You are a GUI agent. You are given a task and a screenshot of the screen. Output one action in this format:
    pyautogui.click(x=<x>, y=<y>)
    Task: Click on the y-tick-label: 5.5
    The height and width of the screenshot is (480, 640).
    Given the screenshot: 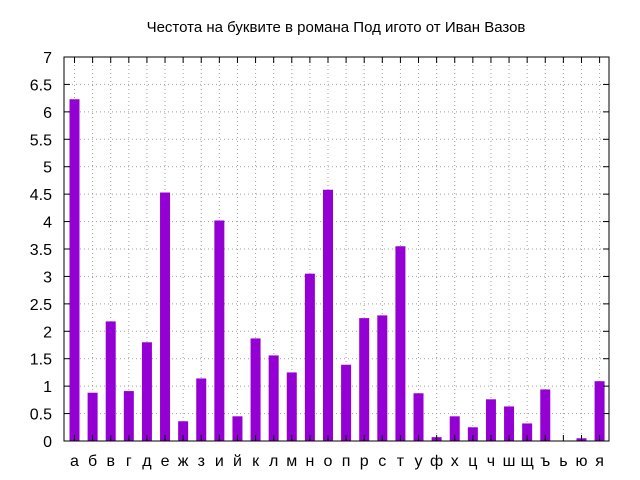 What is the action you would take?
    pyautogui.click(x=41, y=140)
    